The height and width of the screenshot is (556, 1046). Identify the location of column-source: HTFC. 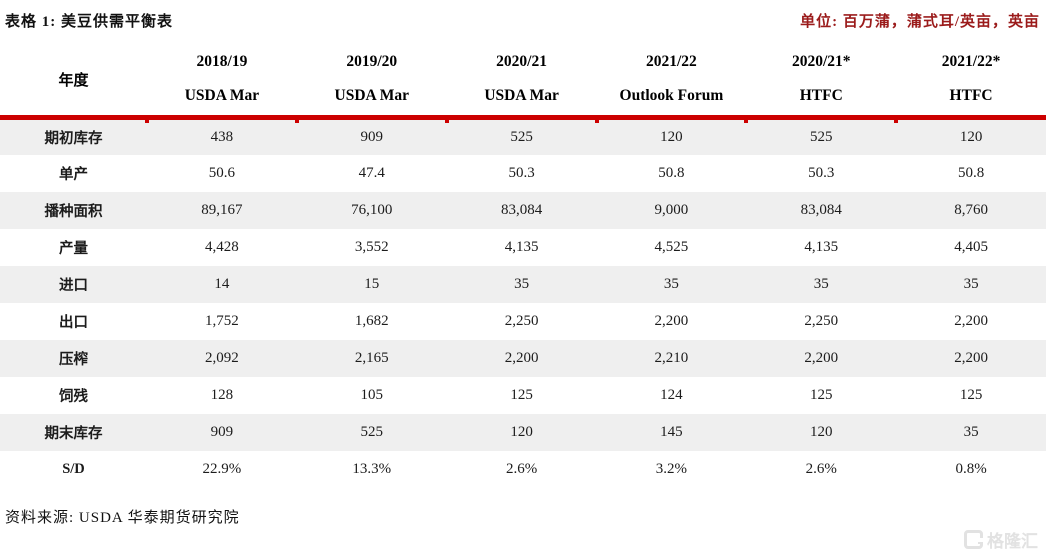
(971, 95).